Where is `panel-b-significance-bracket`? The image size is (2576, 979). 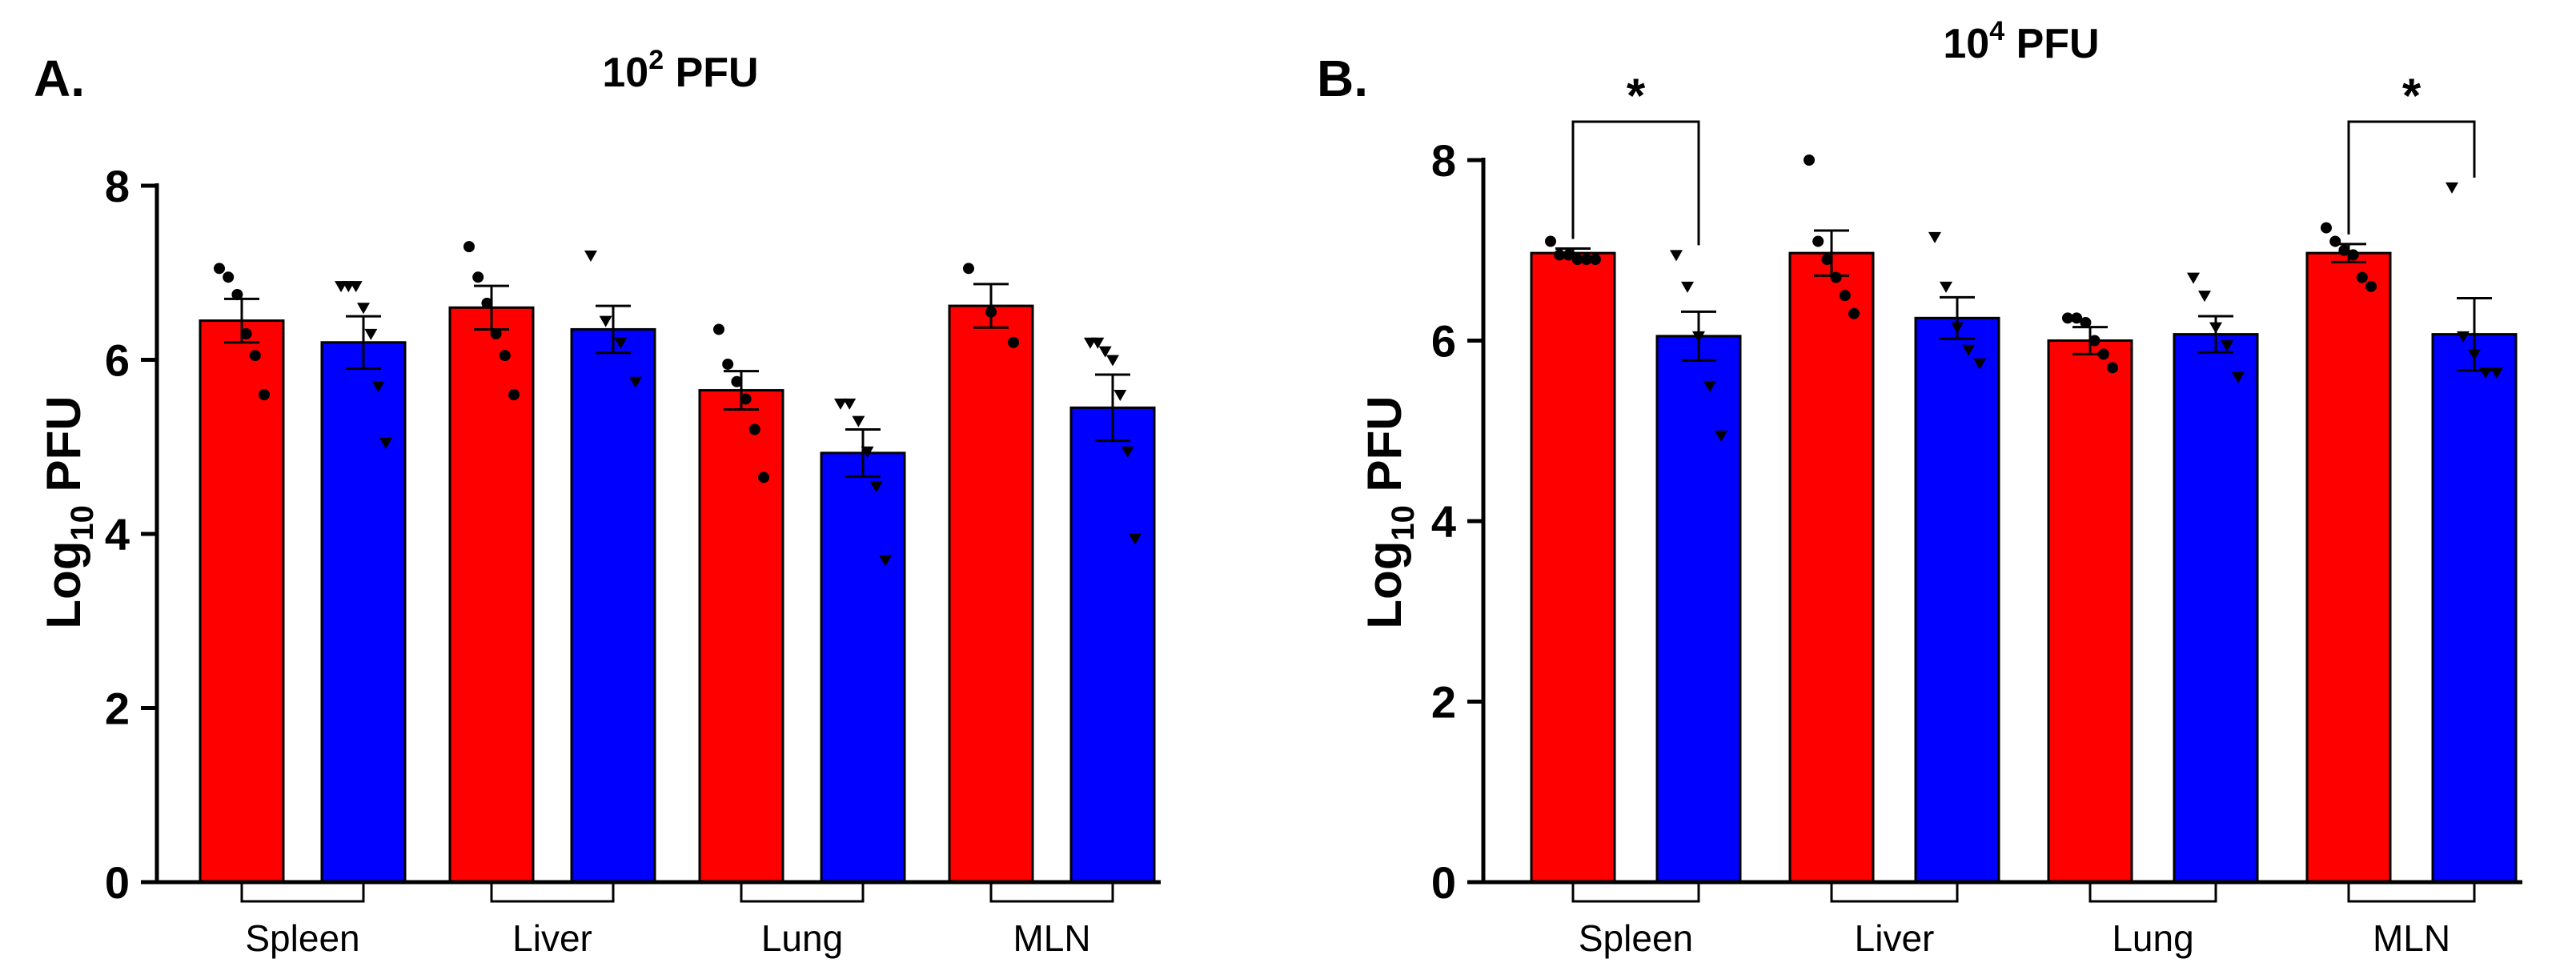
panel-b-significance-bracket is located at coordinates (1636, 183).